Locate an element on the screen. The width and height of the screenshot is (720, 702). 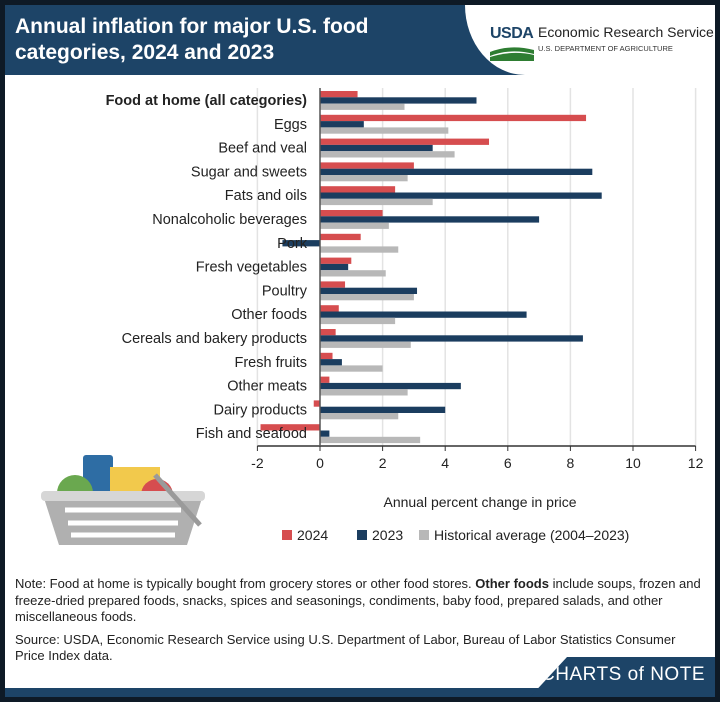
category-label: Fresh fruits is located at coordinates (270, 363).